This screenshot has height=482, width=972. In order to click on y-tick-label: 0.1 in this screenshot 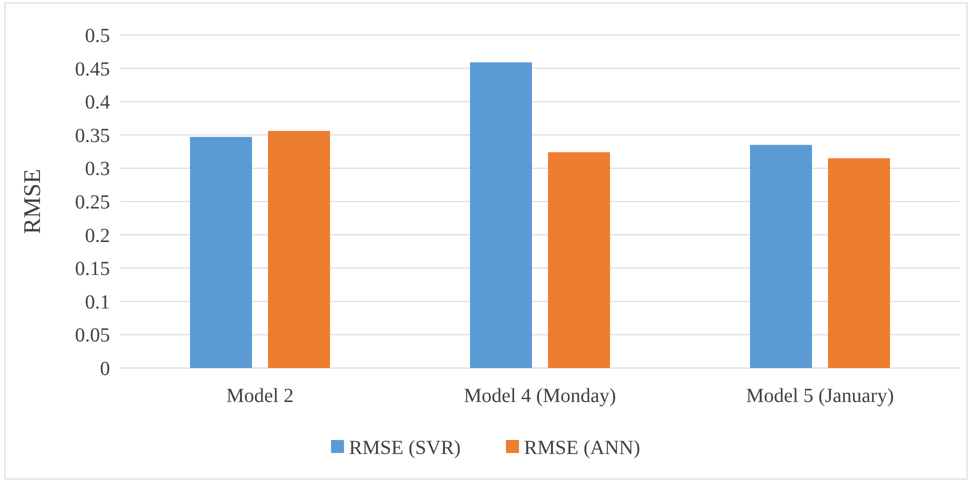, I will do `click(97, 302)`.